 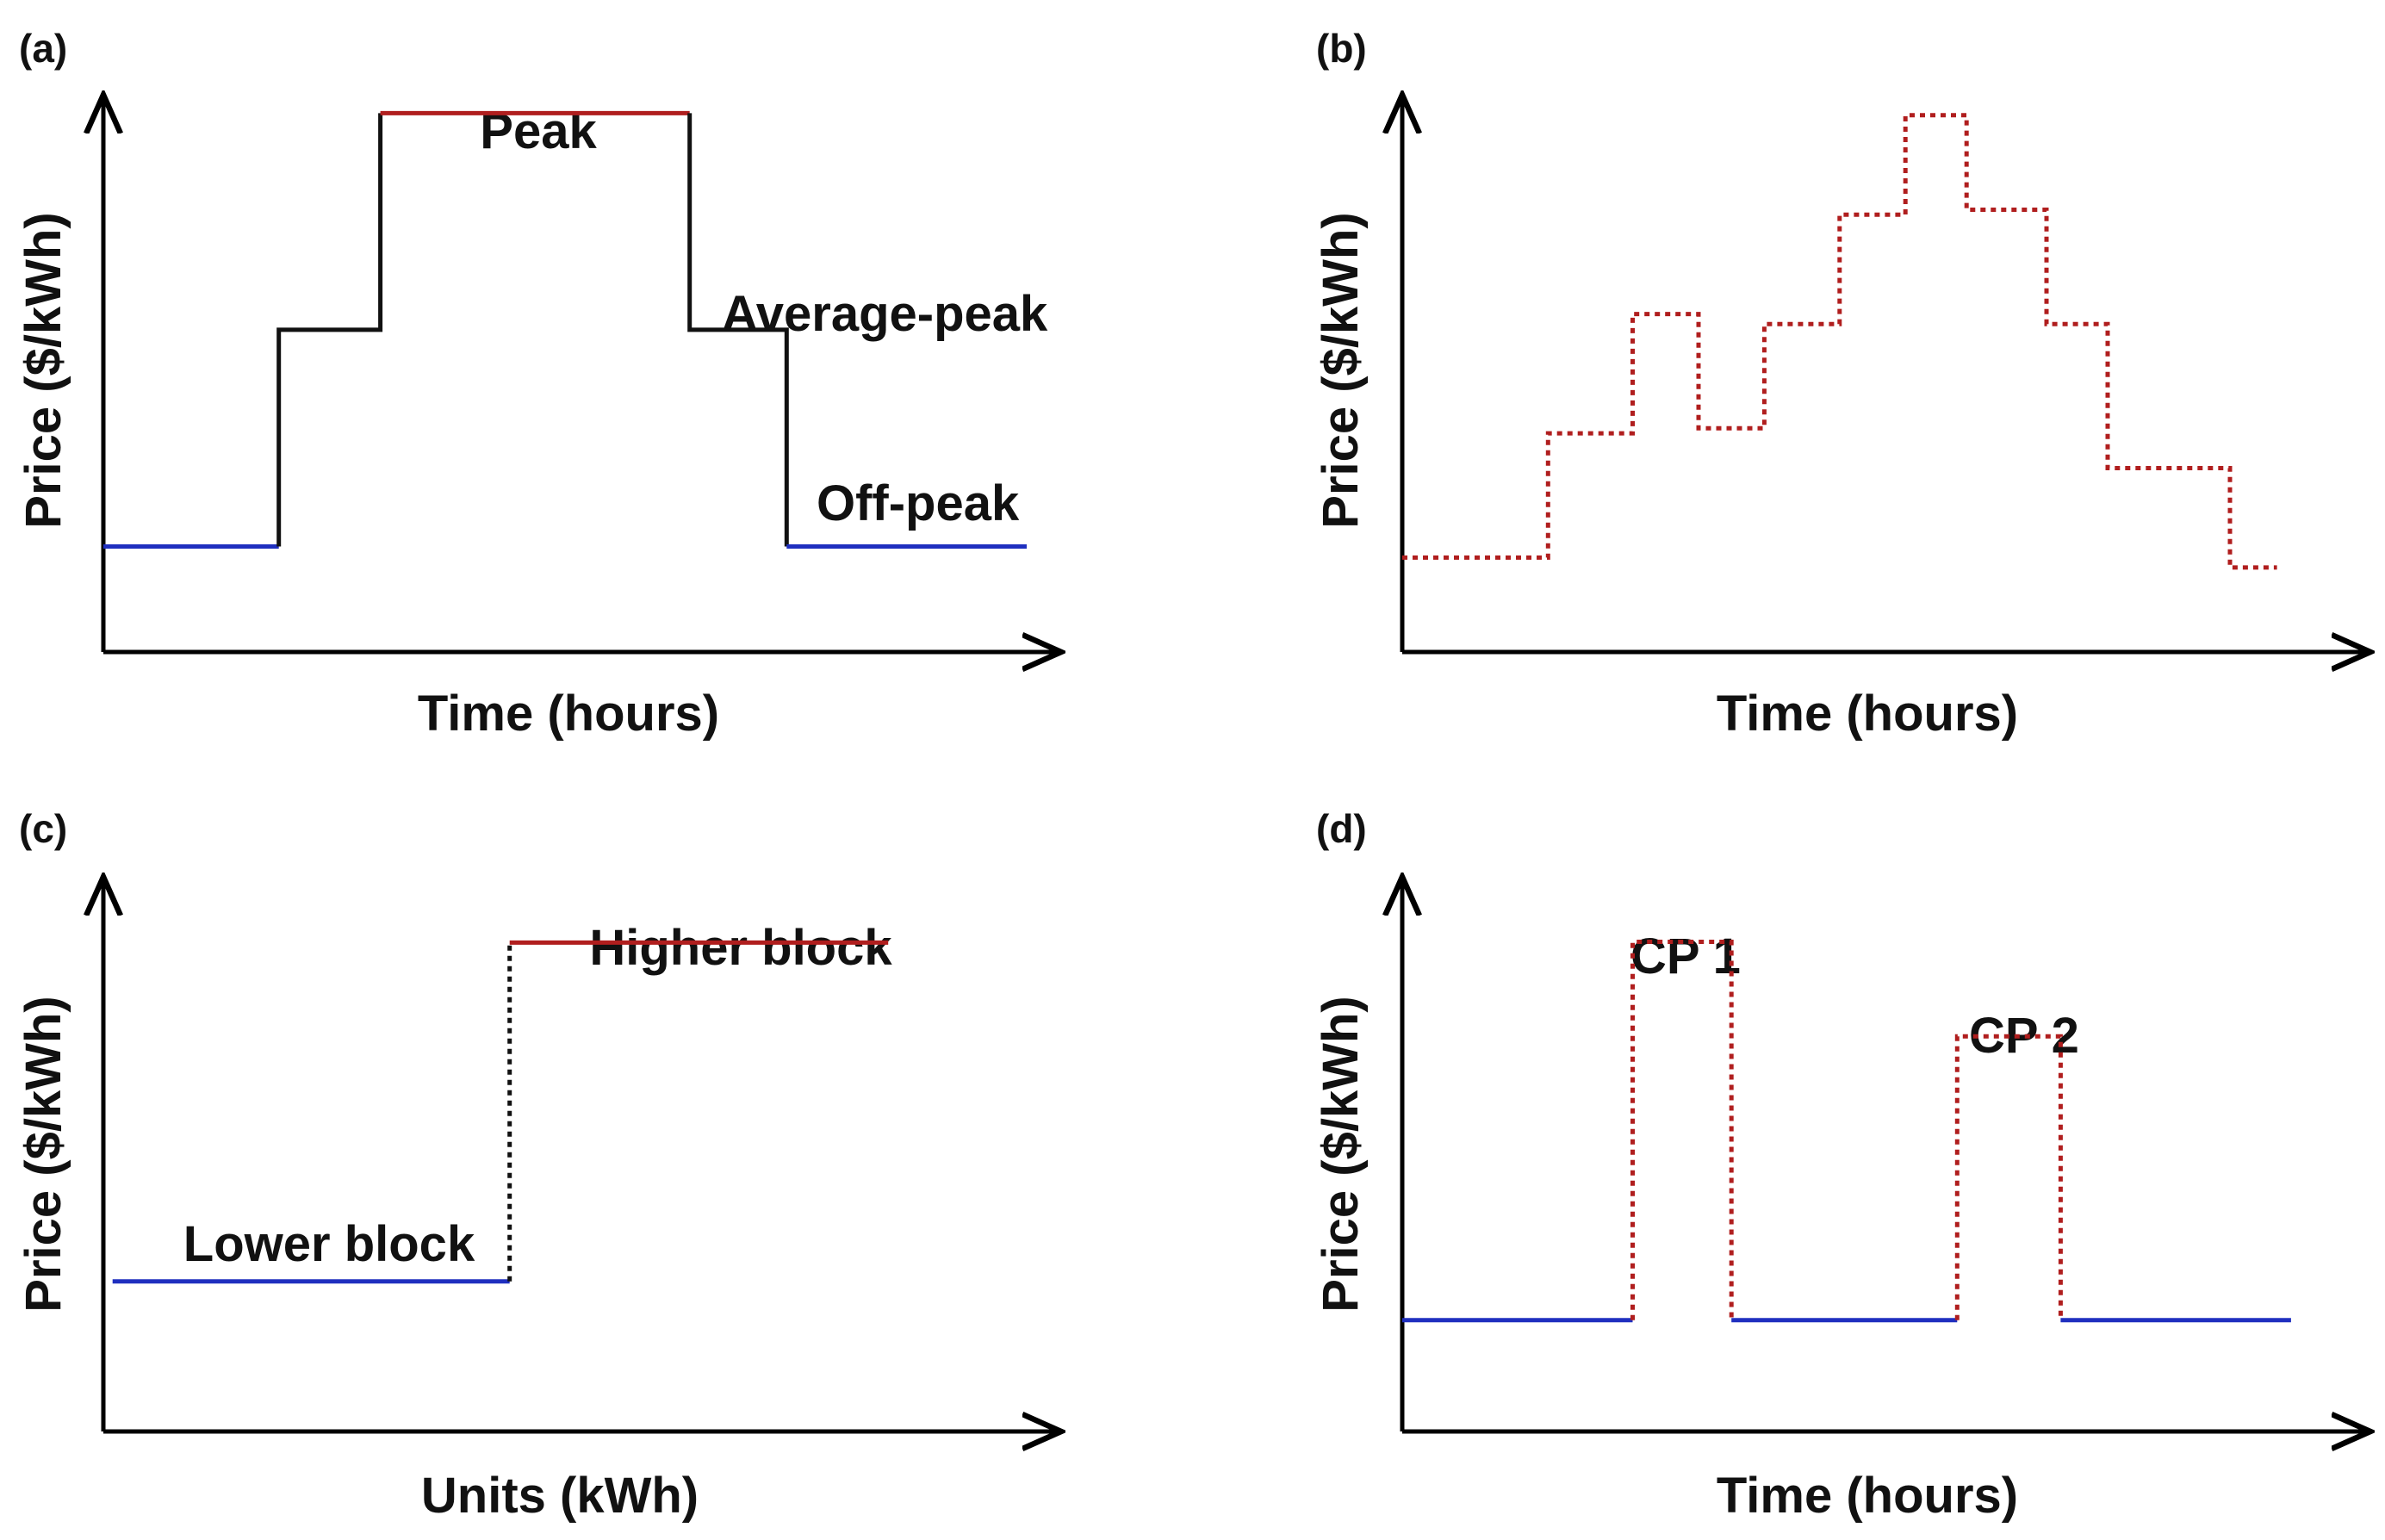 What do you see at coordinates (568, 714) in the screenshot?
I see `panel-a-xlabel: Time (hours)` at bounding box center [568, 714].